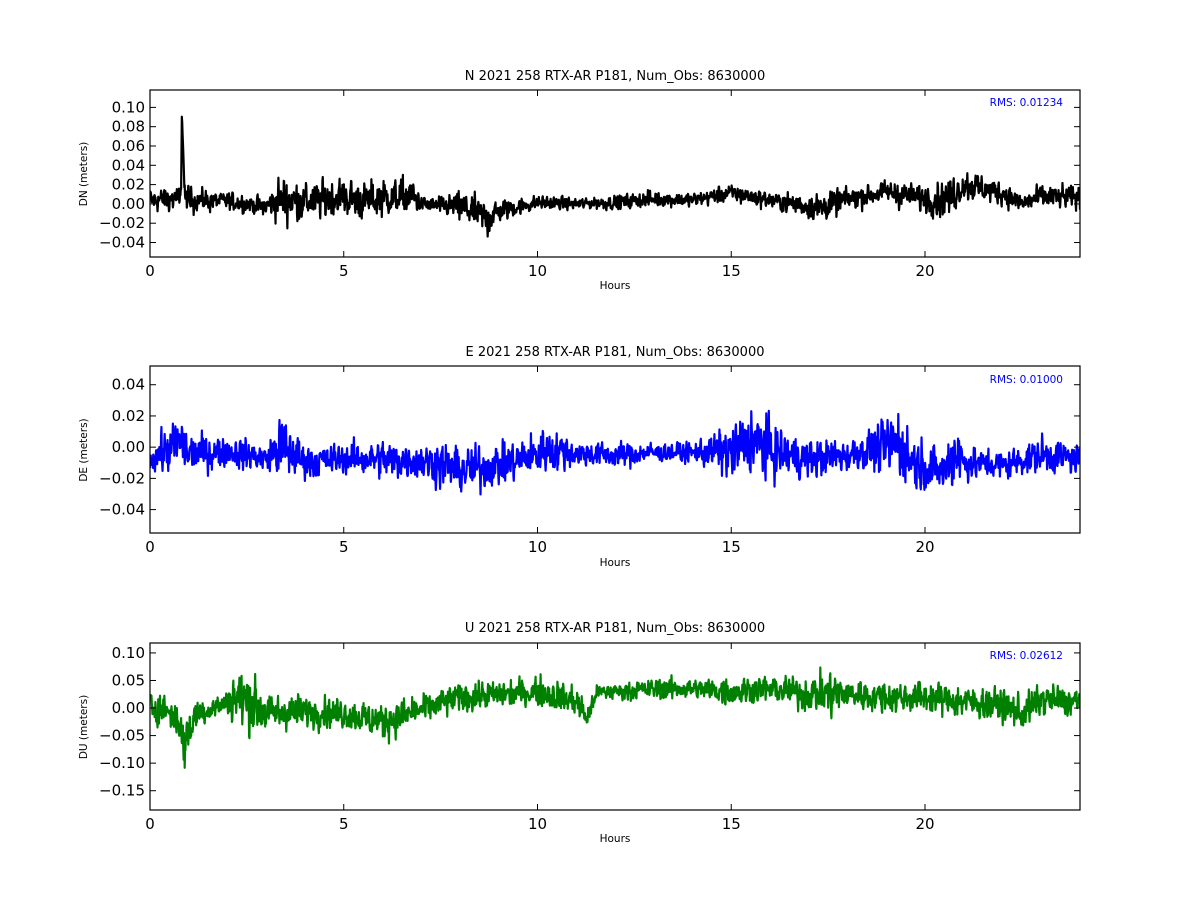 The image size is (1200, 900). I want to click on x-axis-ticks-east: 0 5 10 15 20, so click(540, 461).